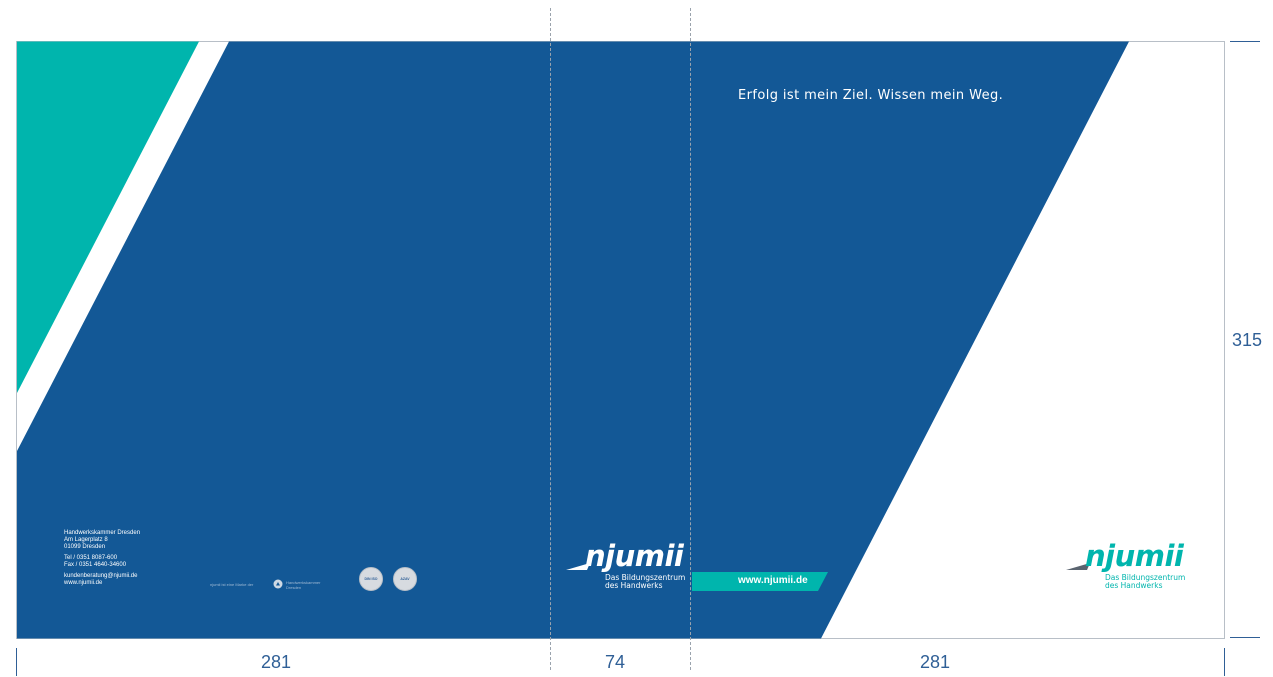 The image size is (1273, 677). Describe the element at coordinates (690, 339) in the screenshot. I see `fold-line-right` at that location.